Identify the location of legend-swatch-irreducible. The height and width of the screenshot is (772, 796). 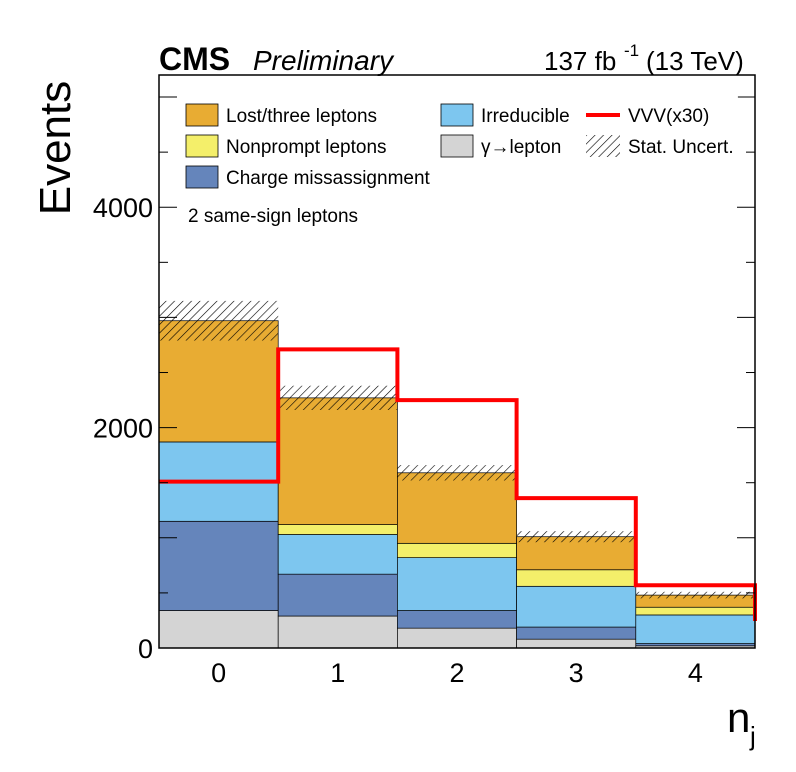
(457, 115).